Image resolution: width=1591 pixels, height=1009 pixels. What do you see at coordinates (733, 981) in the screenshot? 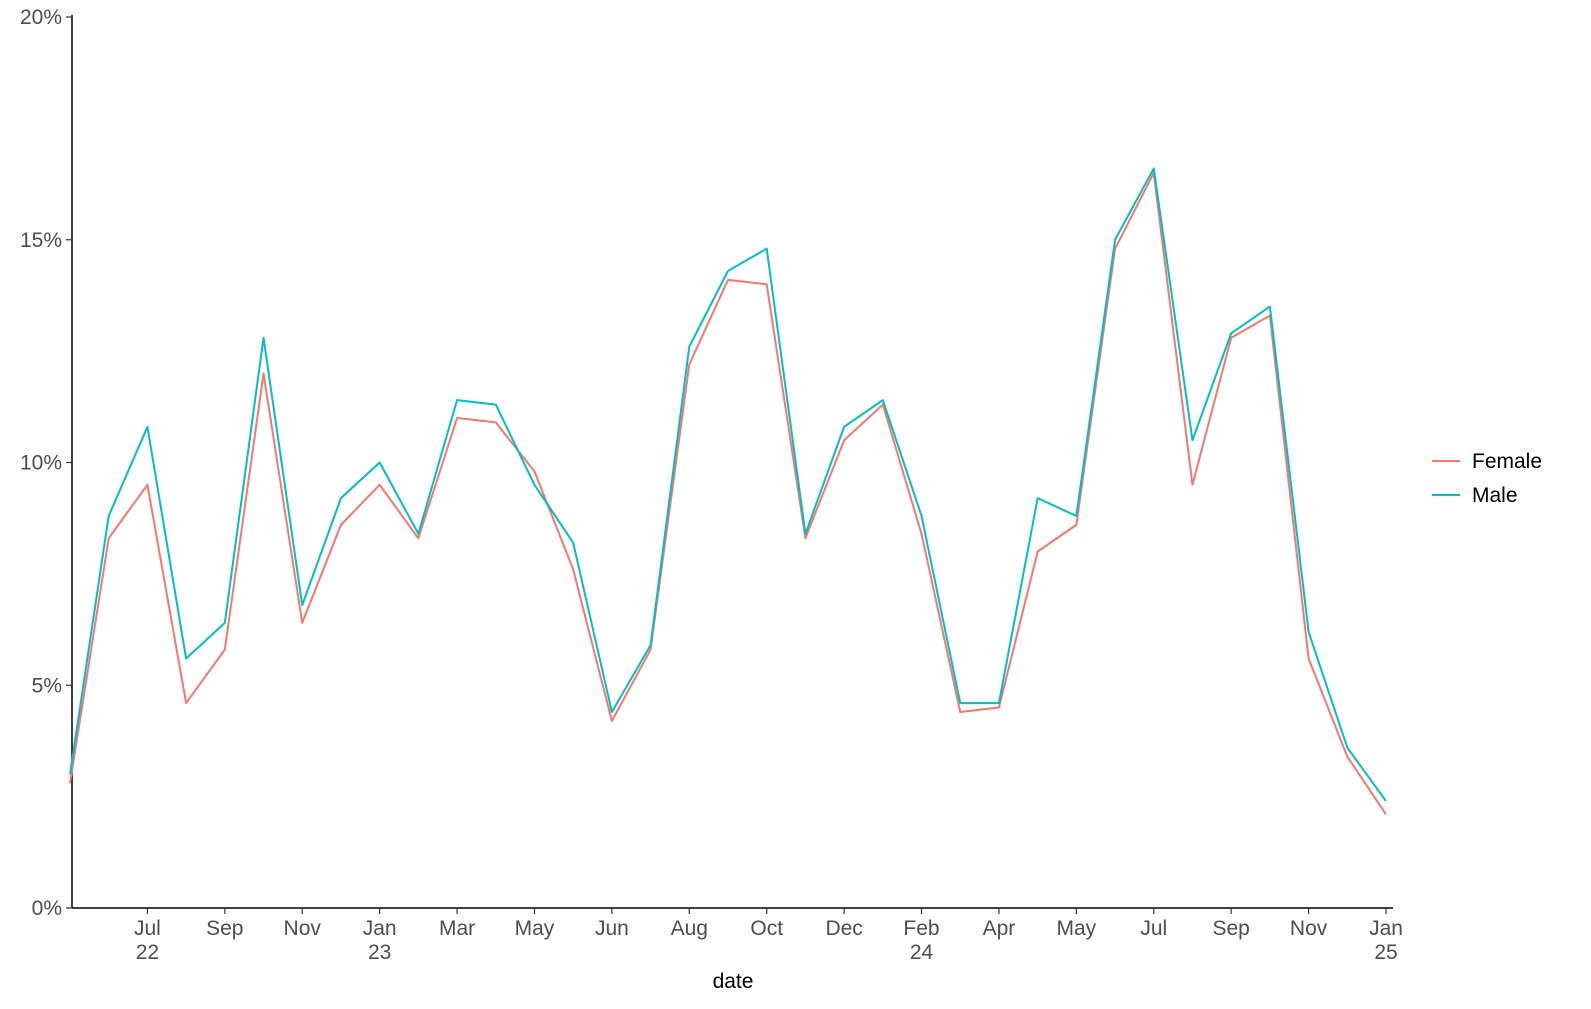
I see `x-axis-title: date` at bounding box center [733, 981].